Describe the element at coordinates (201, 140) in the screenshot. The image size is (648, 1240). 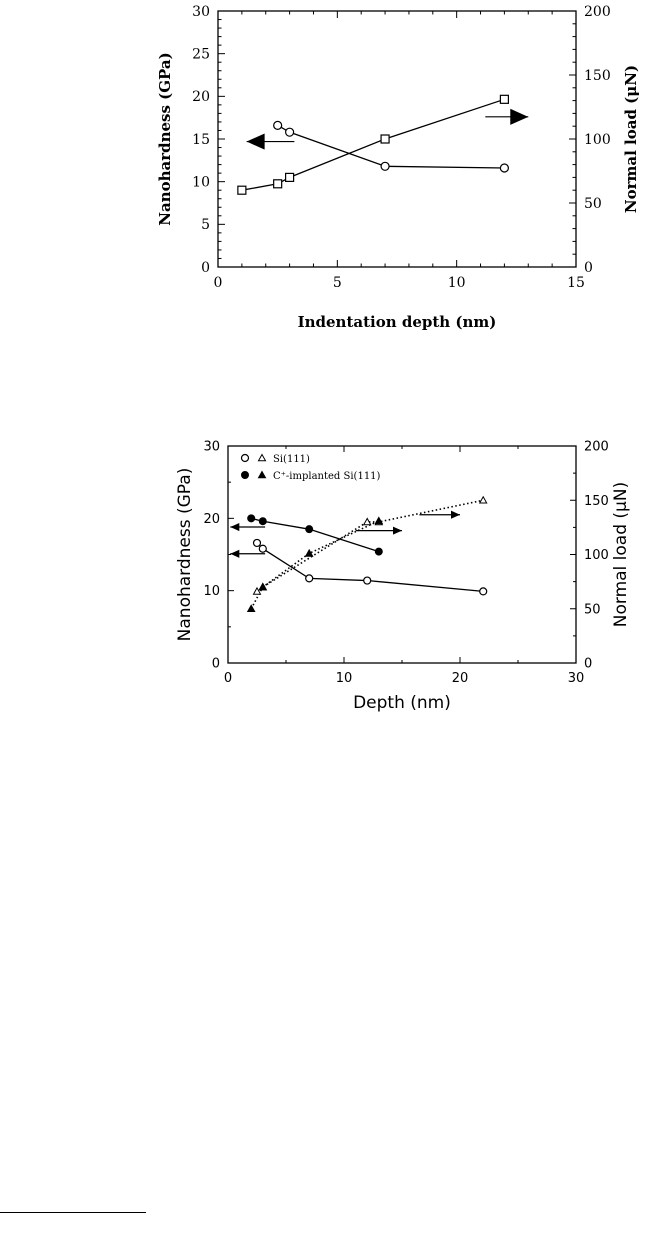
I see `y-left-tick-label: 15` at that location.